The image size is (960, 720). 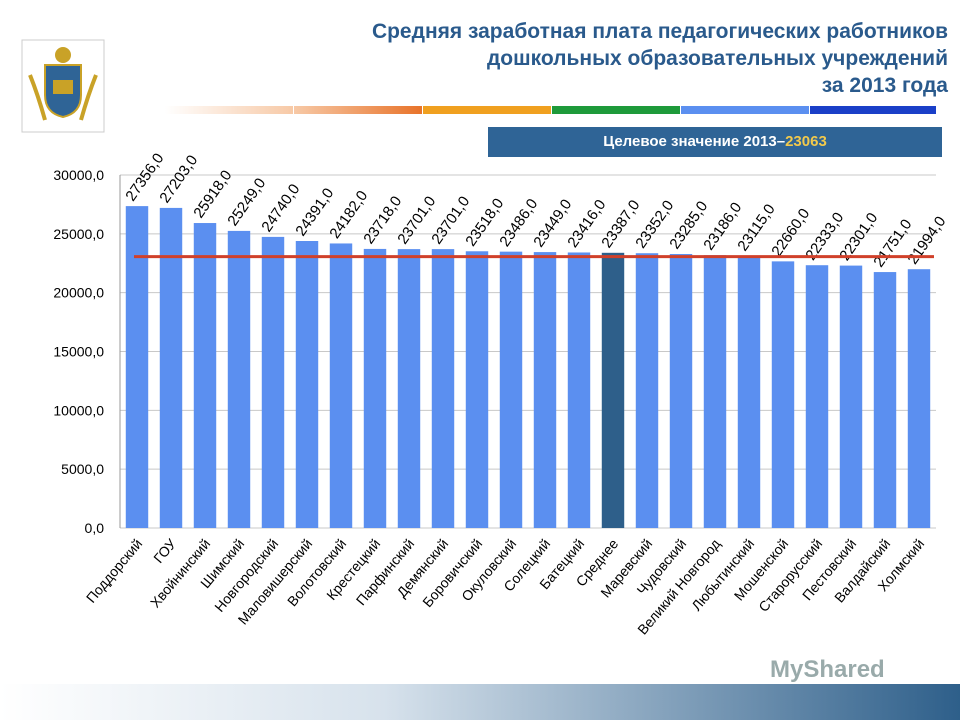 I want to click on coat-of-arms-logo, so click(x=63, y=85).